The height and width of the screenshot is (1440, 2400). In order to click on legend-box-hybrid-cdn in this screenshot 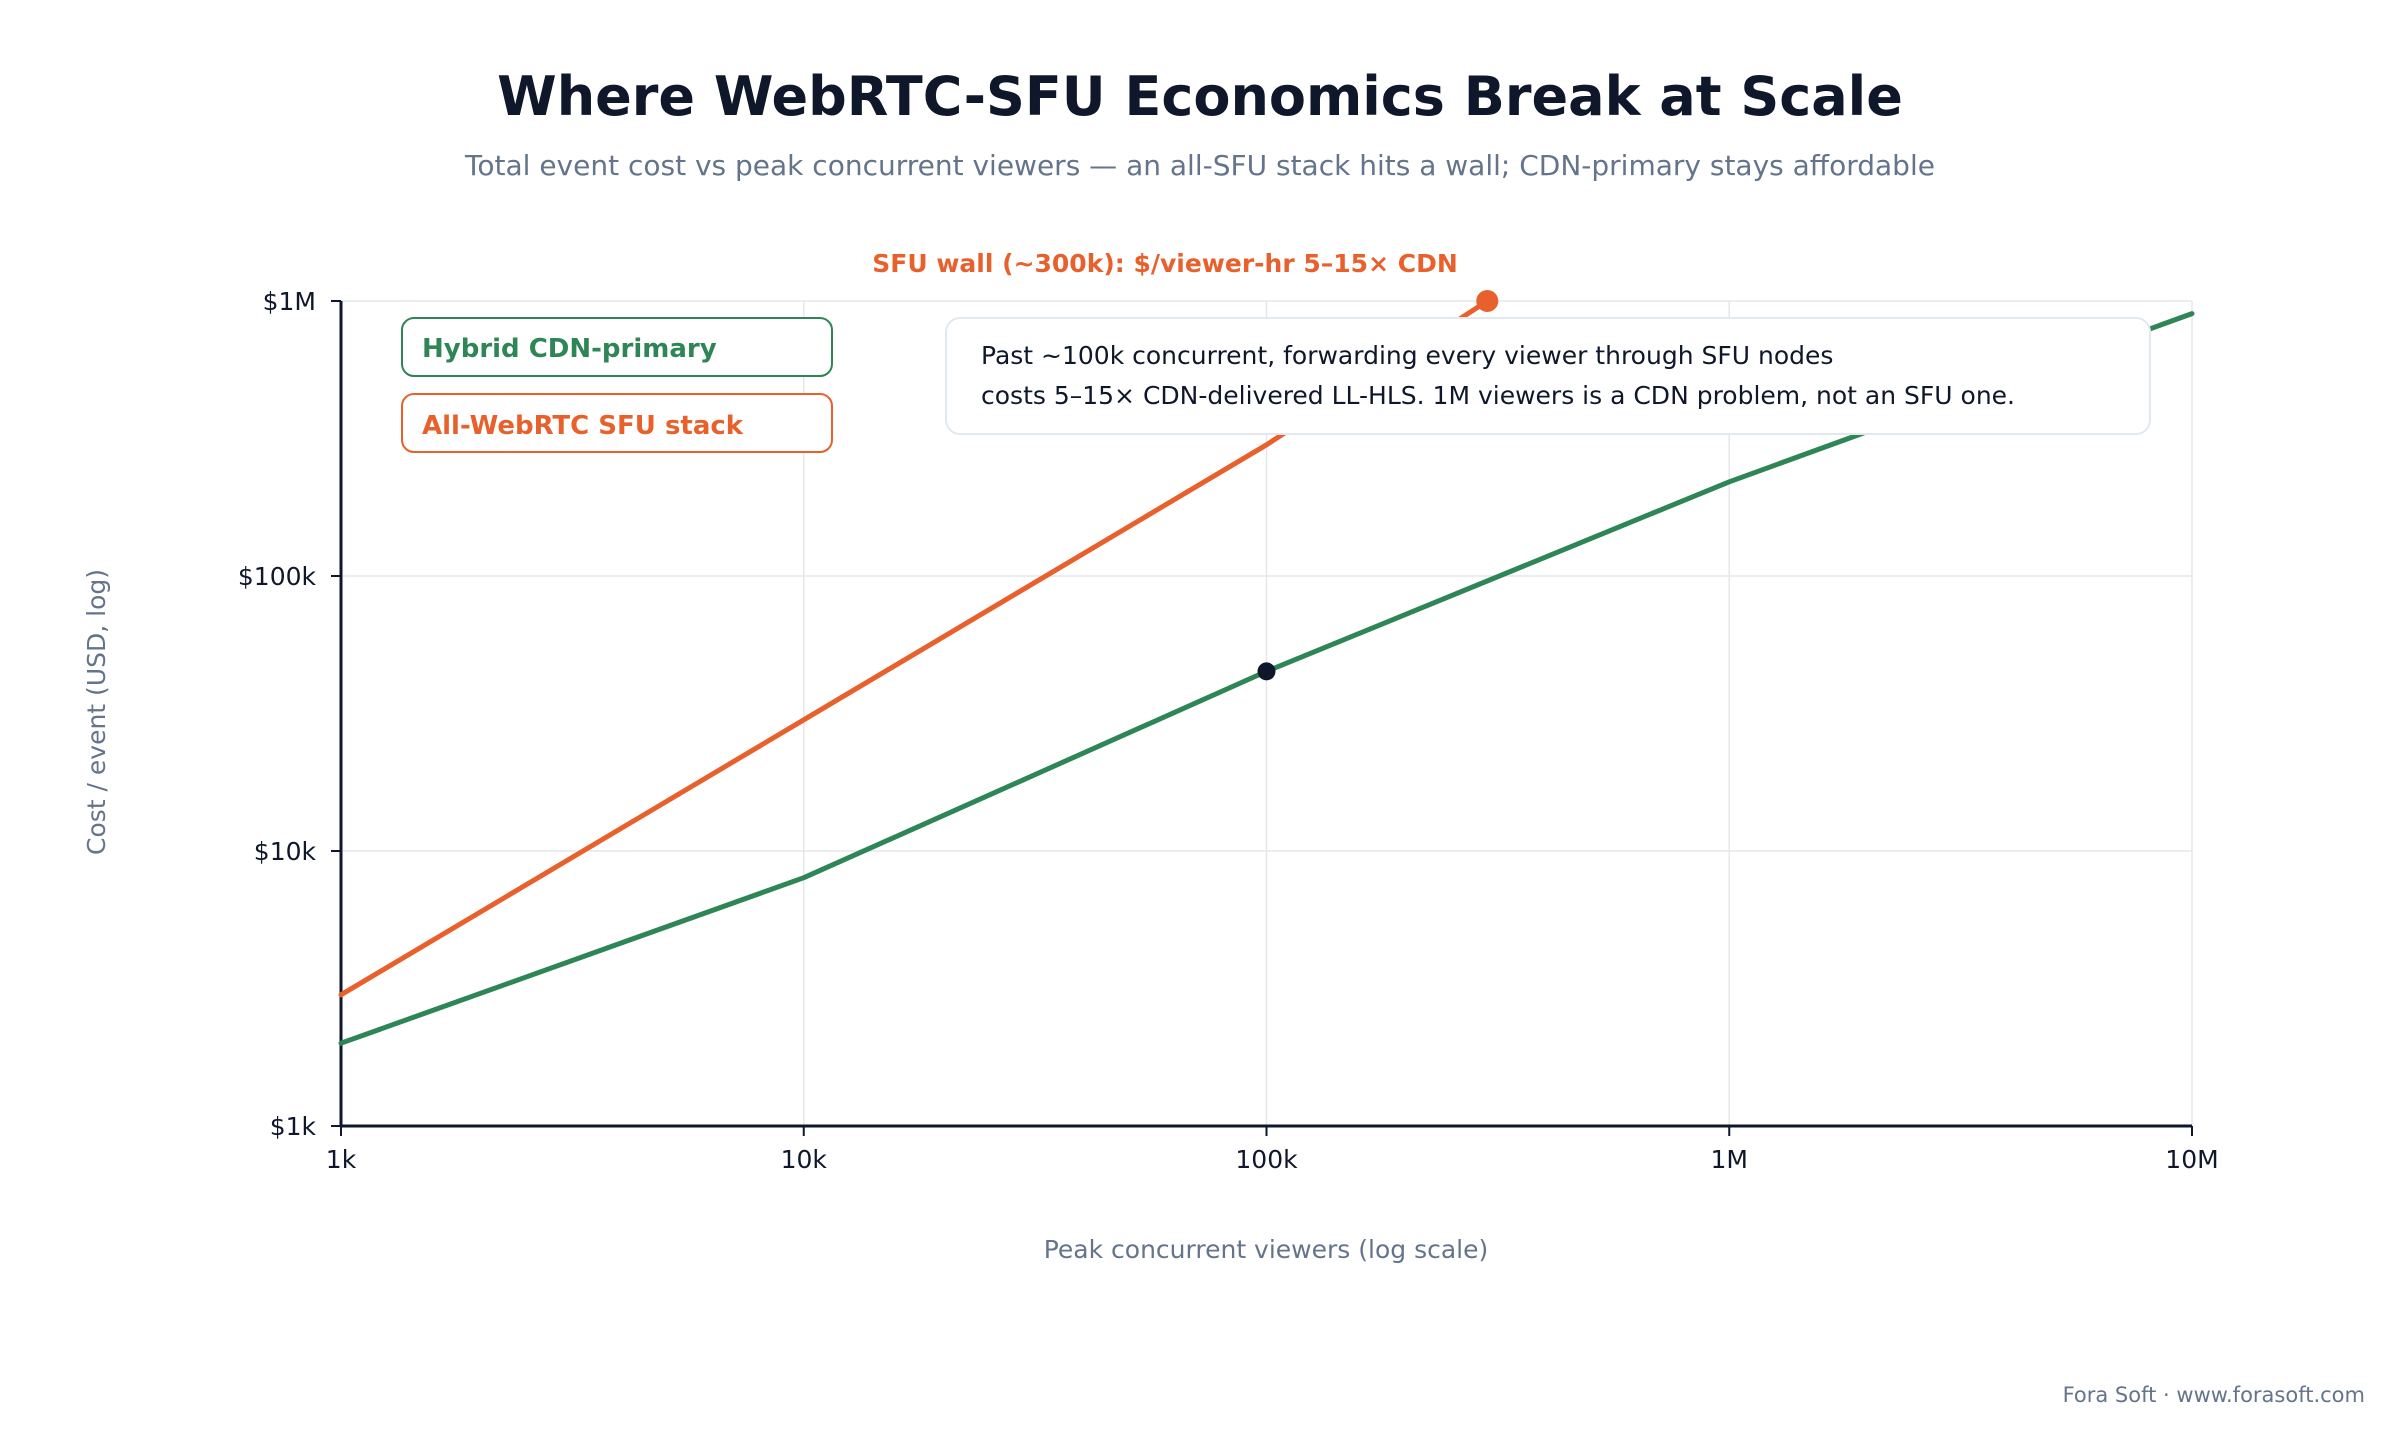, I will do `click(617, 347)`.